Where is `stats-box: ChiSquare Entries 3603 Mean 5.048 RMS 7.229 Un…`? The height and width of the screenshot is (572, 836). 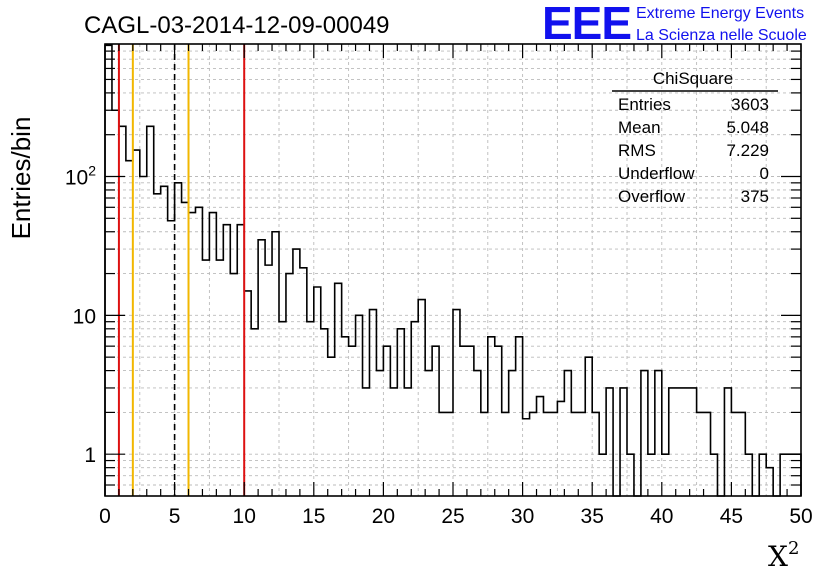 stats-box: ChiSquare Entries 3603 Mean 5.048 RMS 7.229 Un… is located at coordinates (695, 137).